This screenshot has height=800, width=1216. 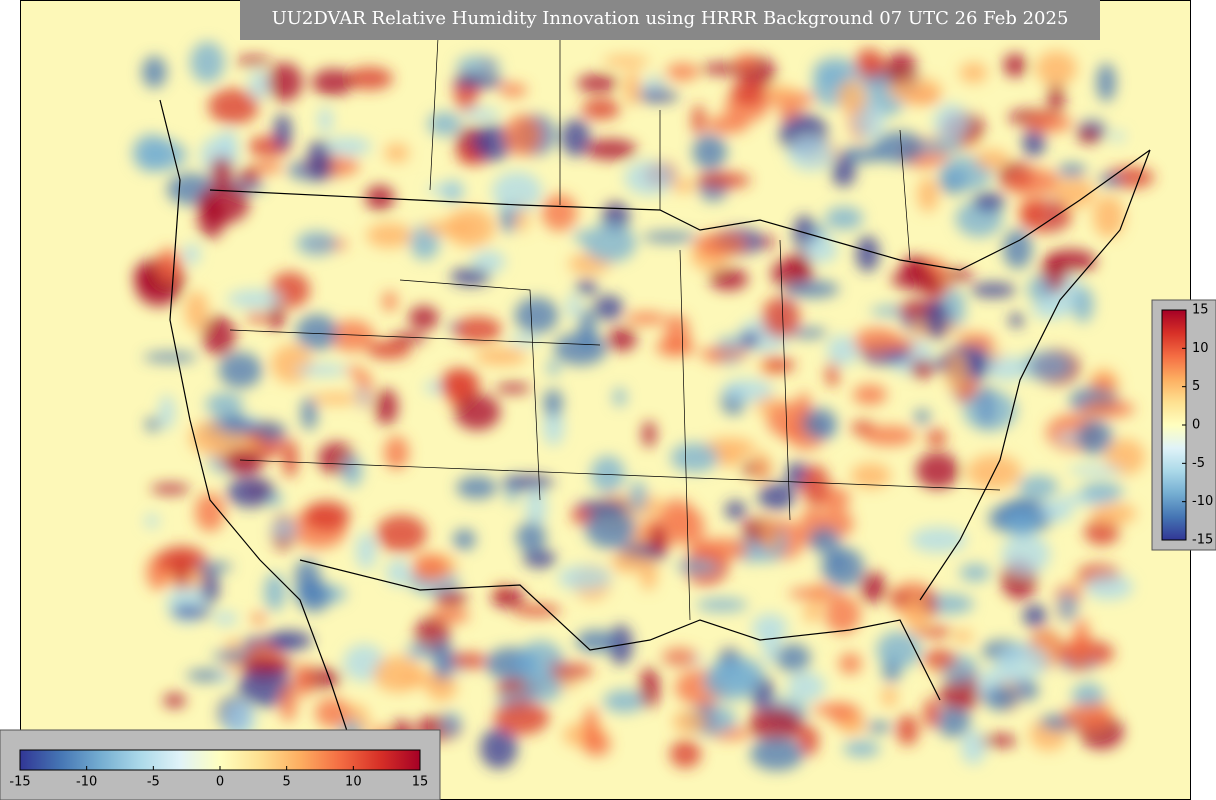 I want to click on west-coast, so click(x=255, y=420).